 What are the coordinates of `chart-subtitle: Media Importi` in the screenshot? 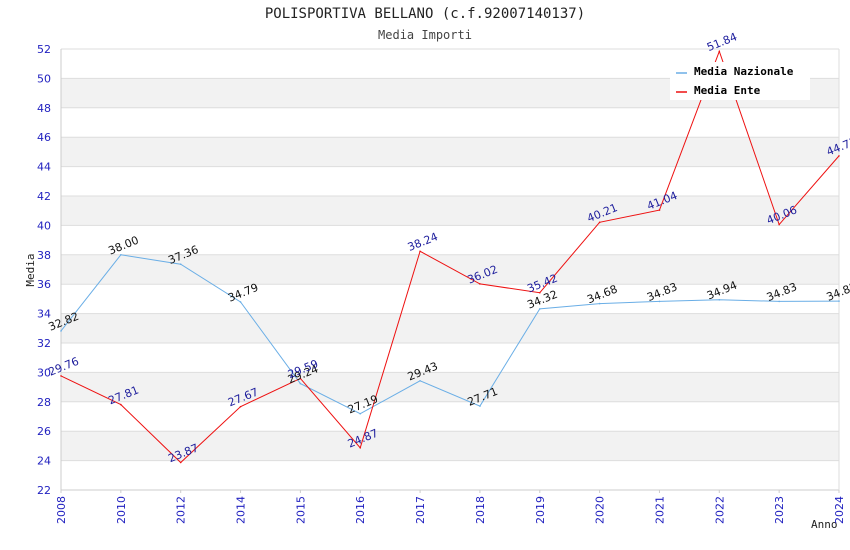 It's located at (425, 35).